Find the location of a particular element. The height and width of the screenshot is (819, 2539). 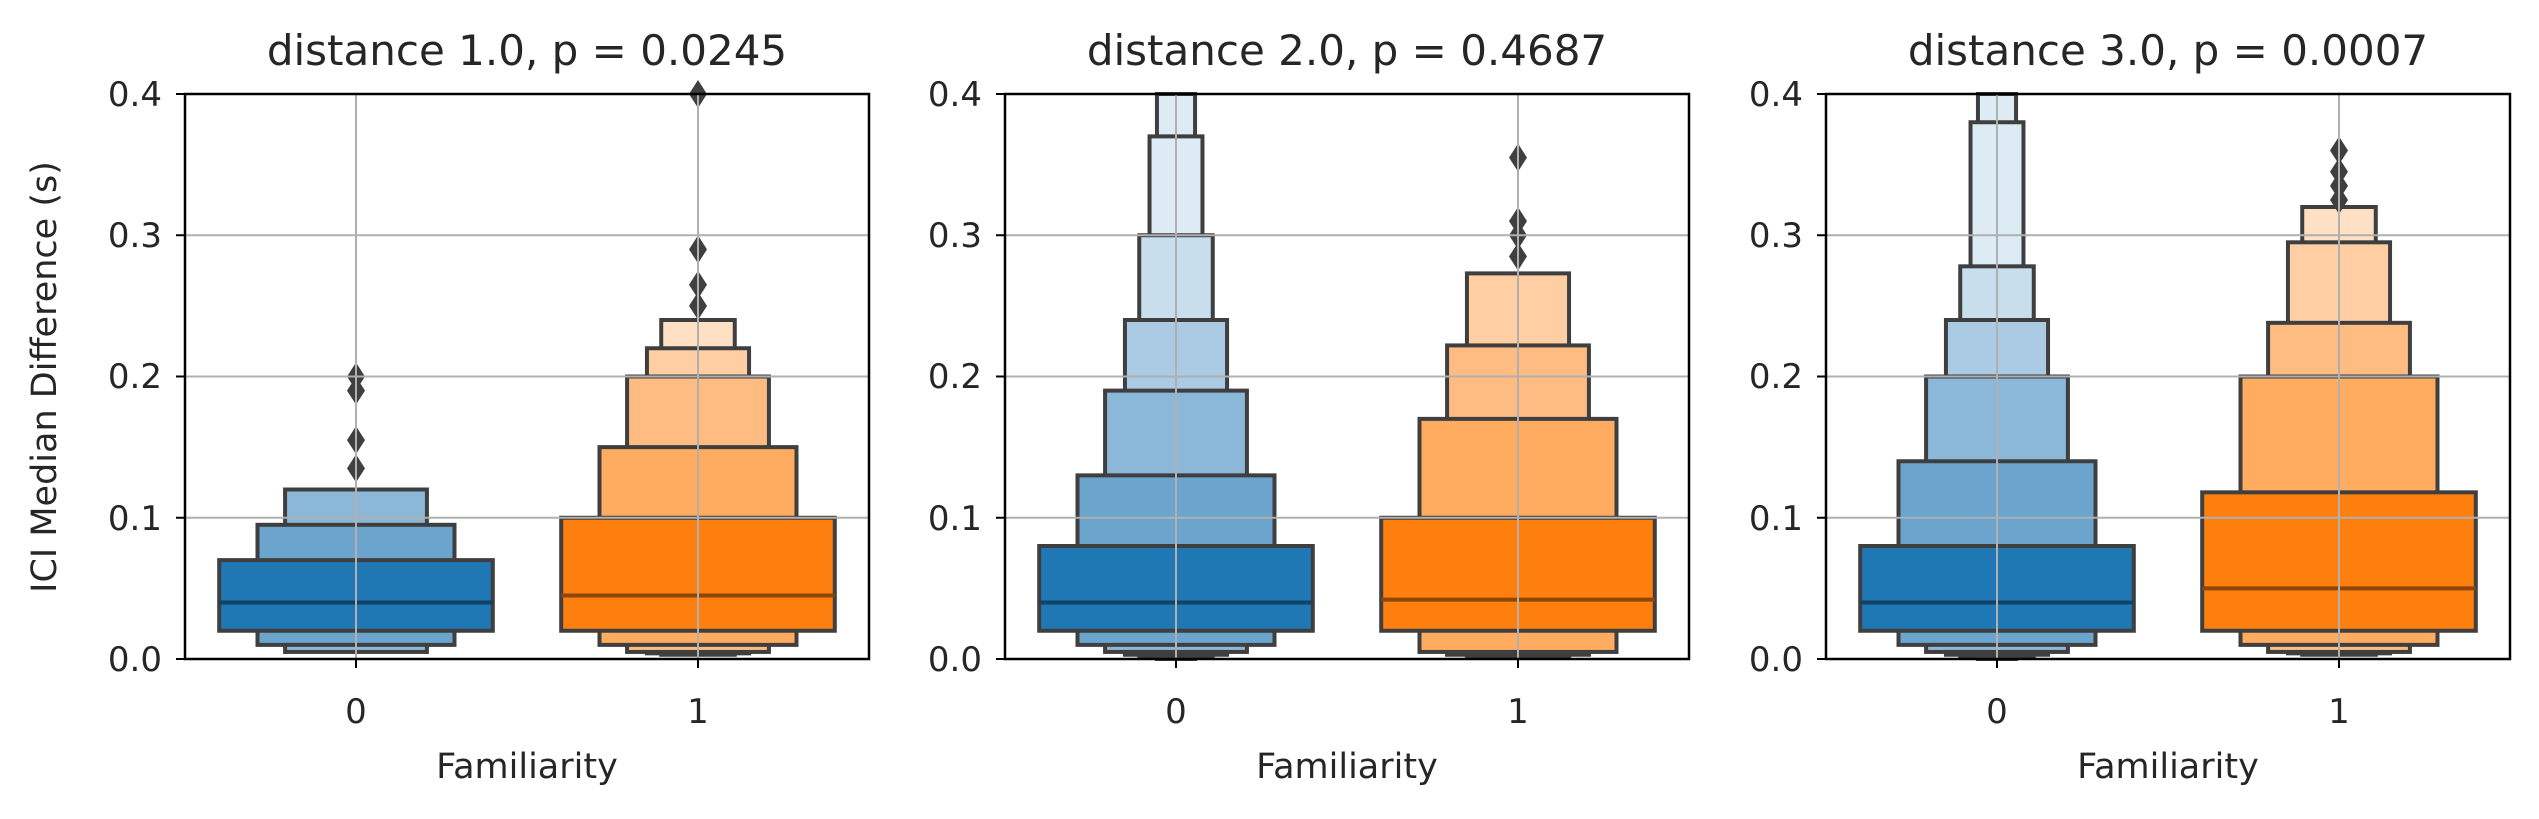

subplot-title: distance 2.0, p = 0.4687 is located at coordinates (1347, 50).